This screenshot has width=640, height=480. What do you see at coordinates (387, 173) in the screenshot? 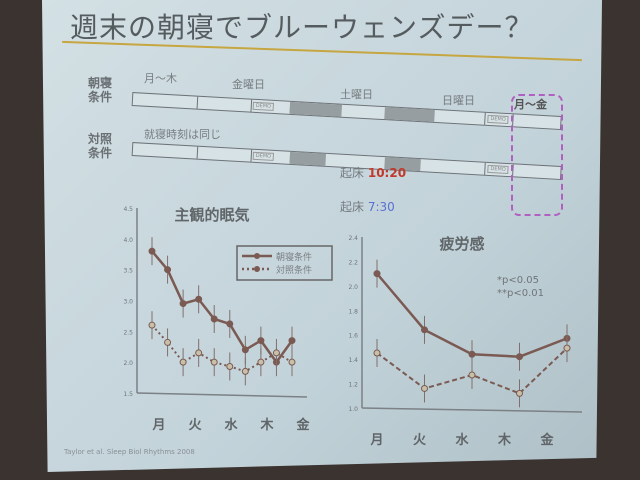
I see `wake-late-time: 10:20` at bounding box center [387, 173].